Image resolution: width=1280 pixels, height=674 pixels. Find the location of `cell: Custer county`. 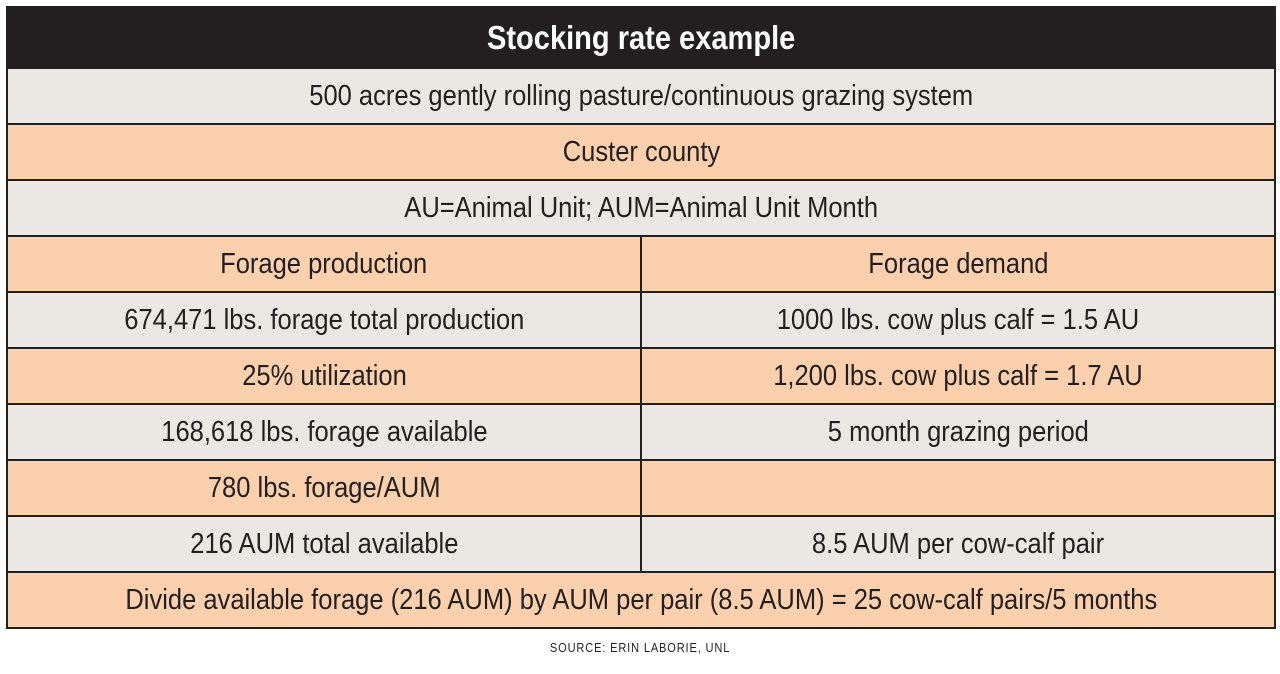

cell: Custer county is located at coordinates (641, 152).